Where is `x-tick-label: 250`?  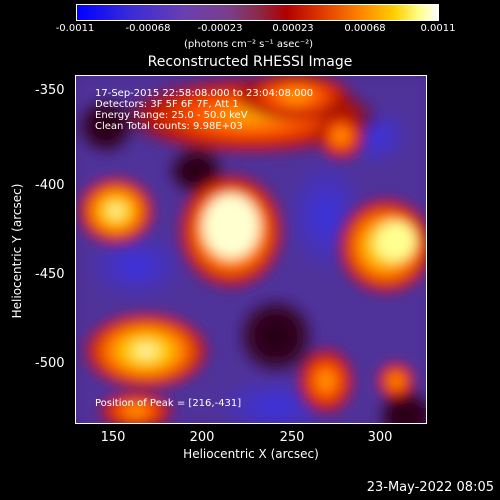
x-tick-label: 250 is located at coordinates (292, 437).